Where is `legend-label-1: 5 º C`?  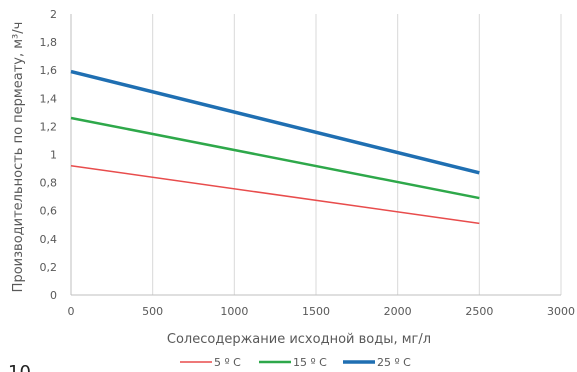
legend-label-1: 5 º C is located at coordinates (227, 362).